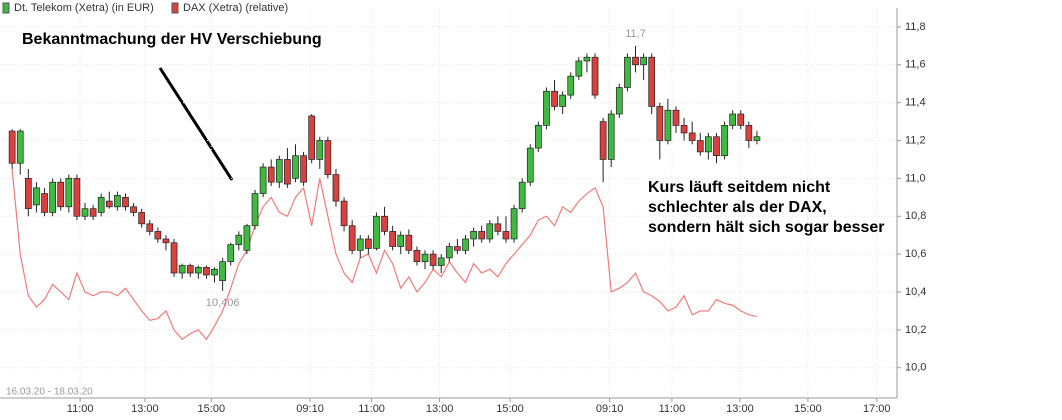 The width and height of the screenshot is (1062, 420). Describe the element at coordinates (737, 207) in the screenshot. I see `annotation: schlechter als der DAX,` at that location.